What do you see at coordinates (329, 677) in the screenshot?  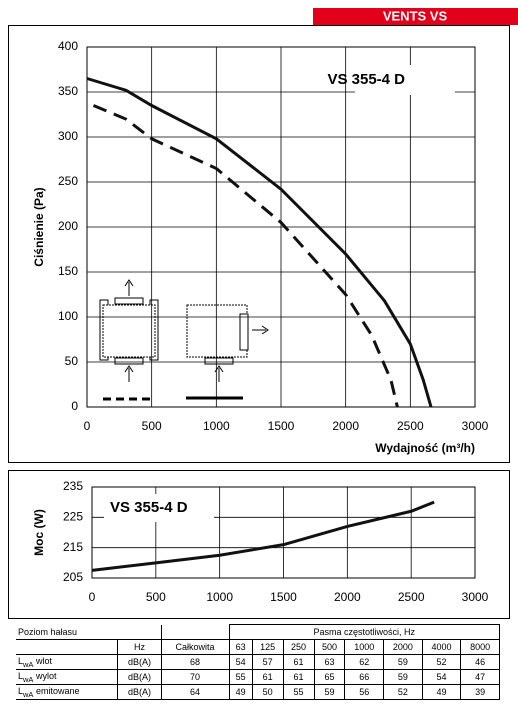 I see `table-cell: 65` at bounding box center [329, 677].